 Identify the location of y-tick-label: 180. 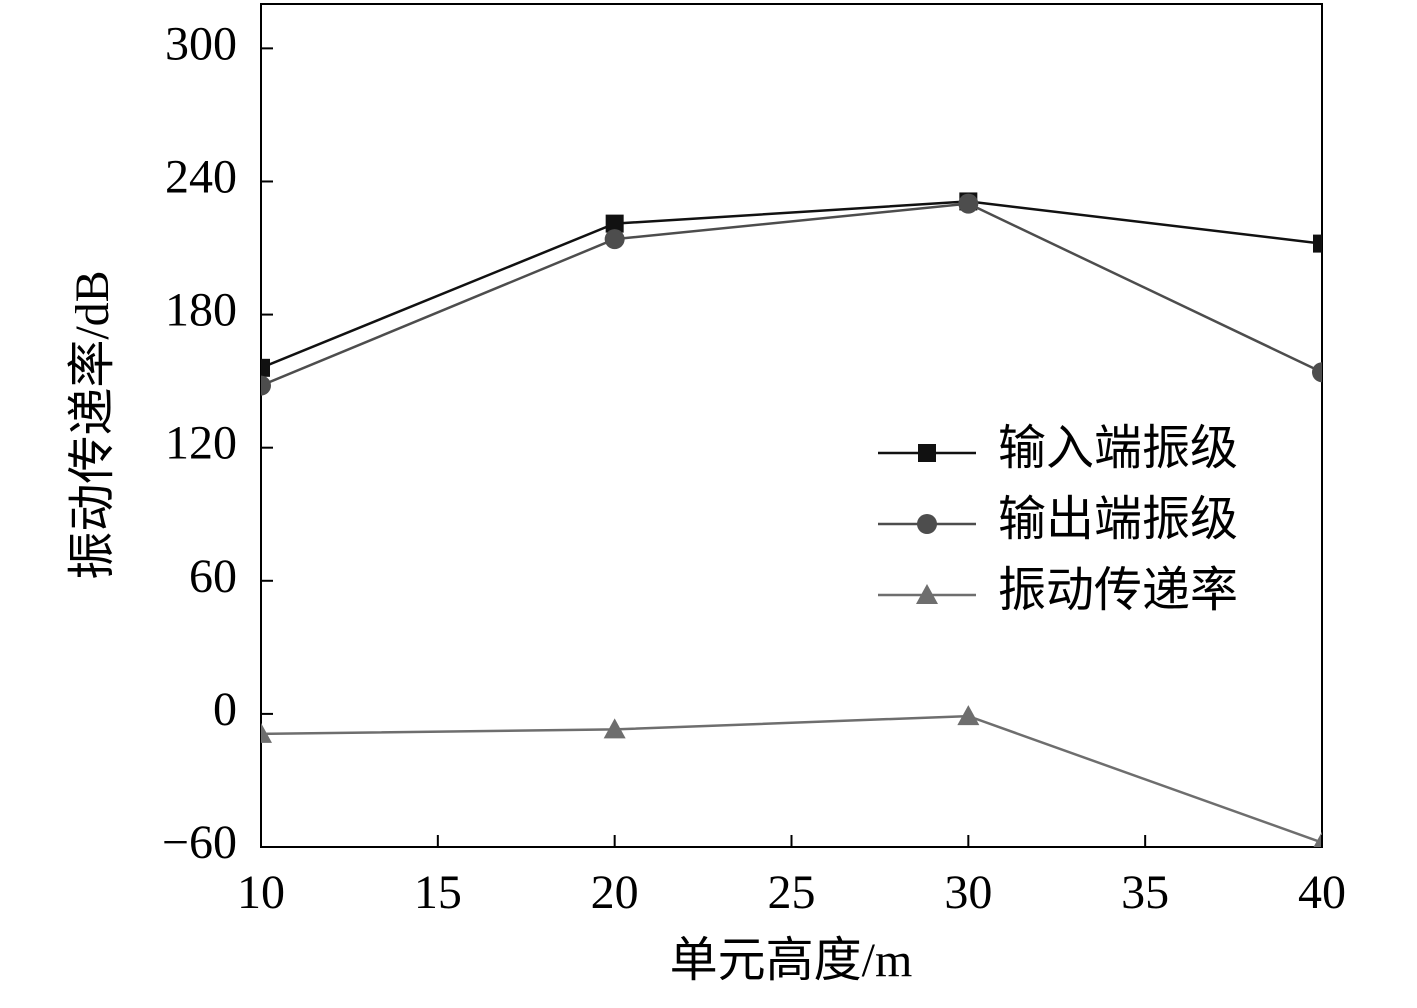
(201, 310).